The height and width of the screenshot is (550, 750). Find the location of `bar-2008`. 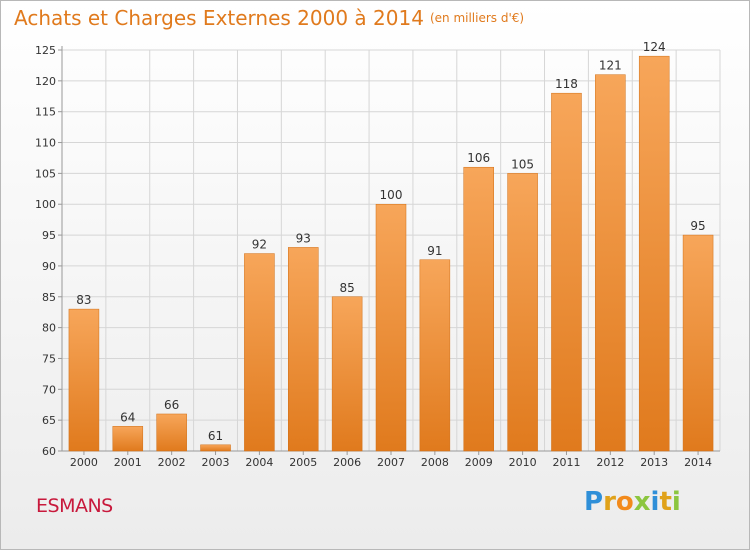

bar-2008 is located at coordinates (435, 355).